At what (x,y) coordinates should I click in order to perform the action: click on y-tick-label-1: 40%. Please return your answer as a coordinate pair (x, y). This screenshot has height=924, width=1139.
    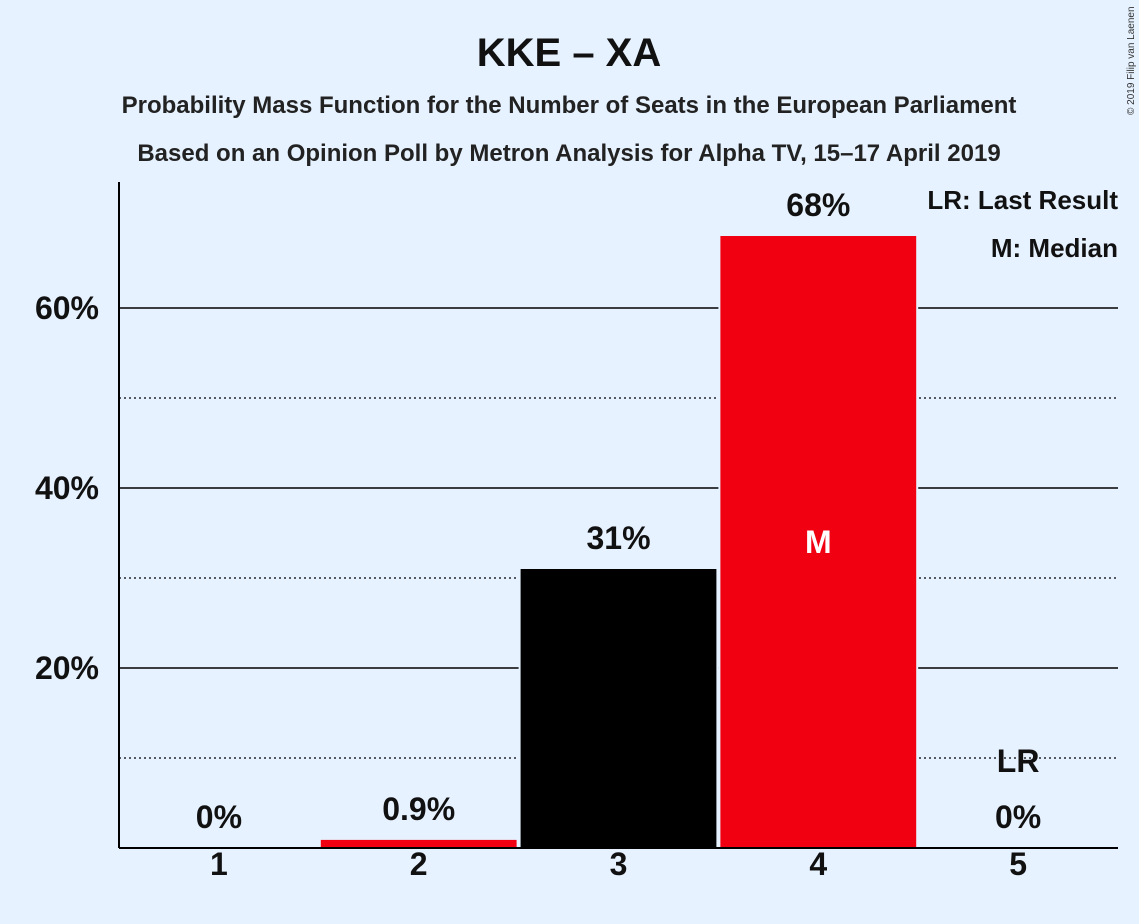
    Looking at the image, I should click on (67, 488).